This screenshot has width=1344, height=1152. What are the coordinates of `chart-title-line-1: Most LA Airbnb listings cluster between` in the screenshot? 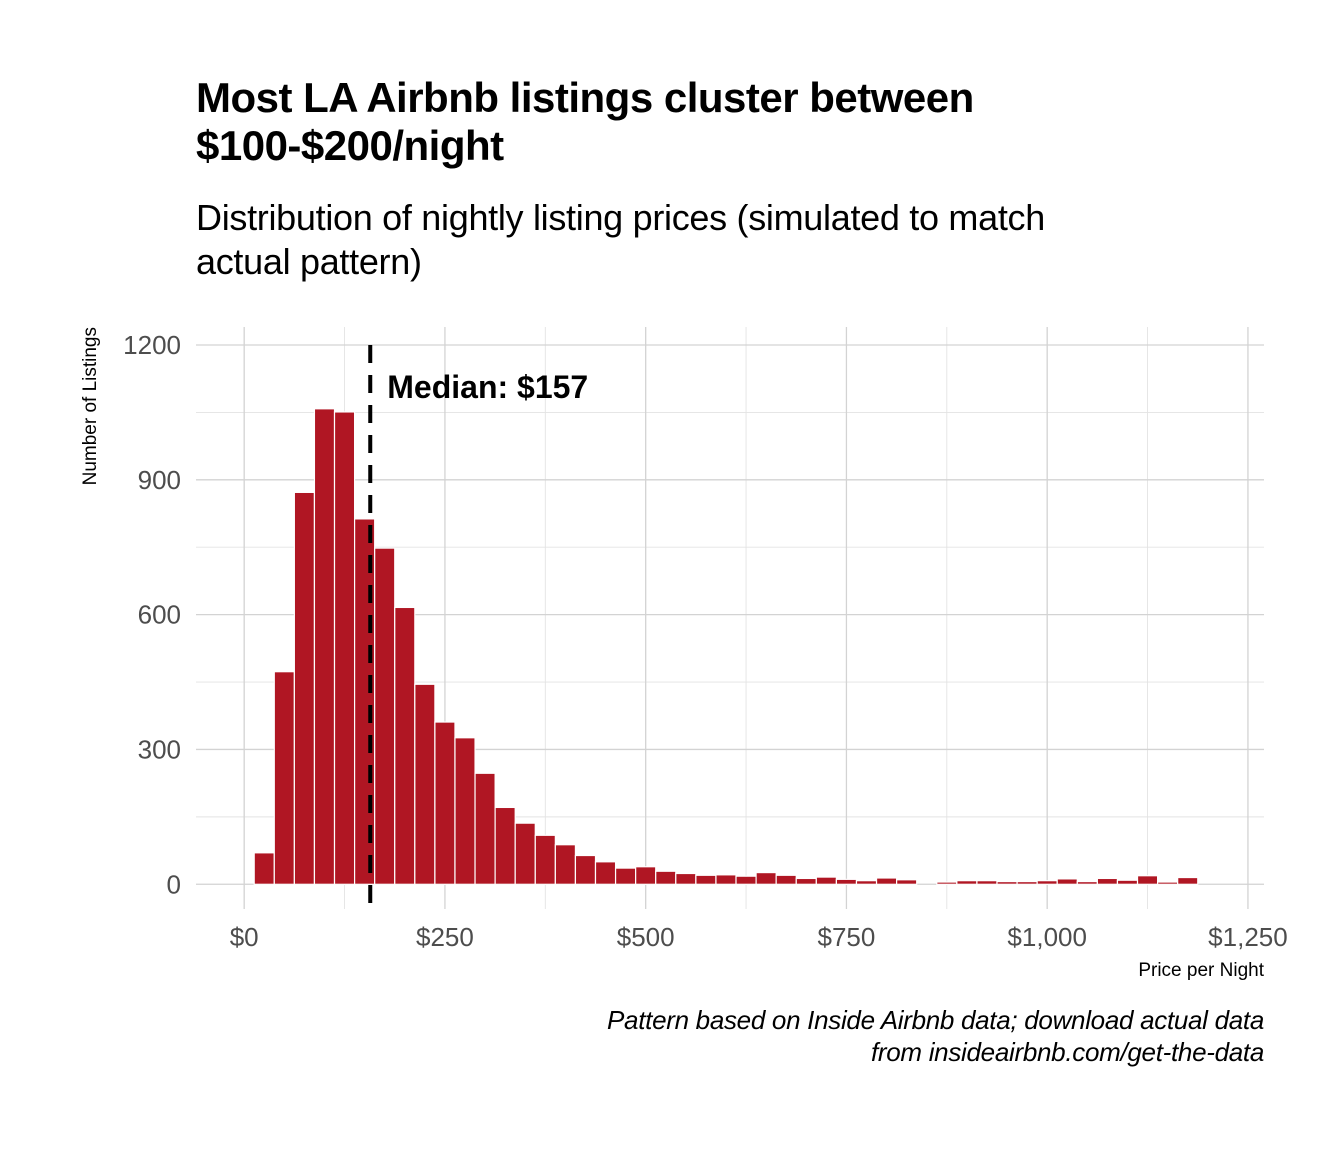 It's located at (585, 97).